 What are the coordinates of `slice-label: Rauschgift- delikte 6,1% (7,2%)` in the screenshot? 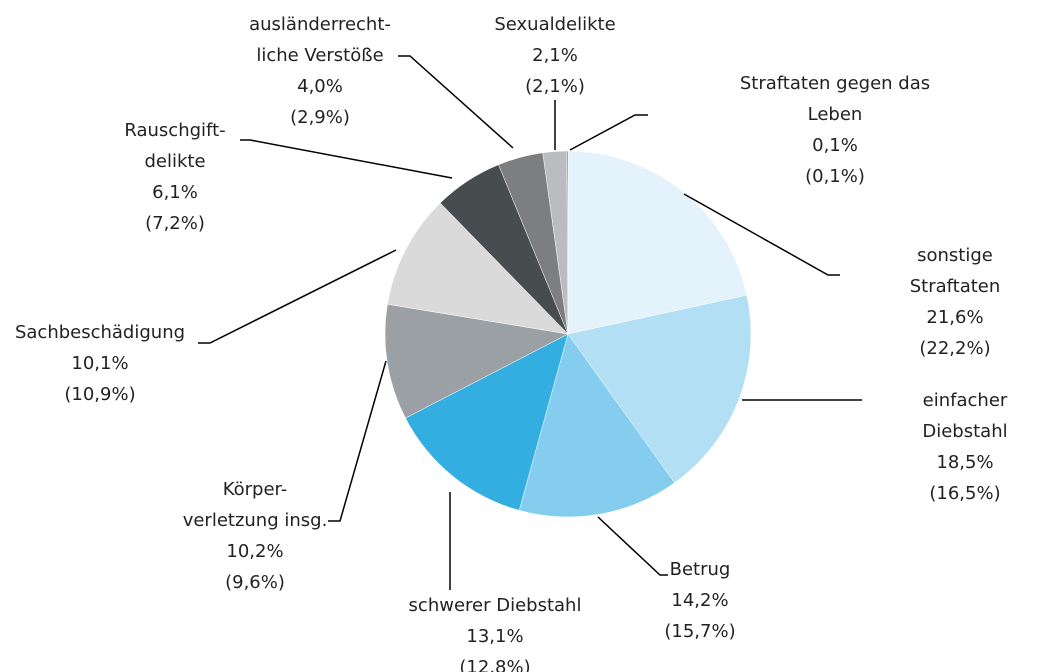 It's located at (174, 177).